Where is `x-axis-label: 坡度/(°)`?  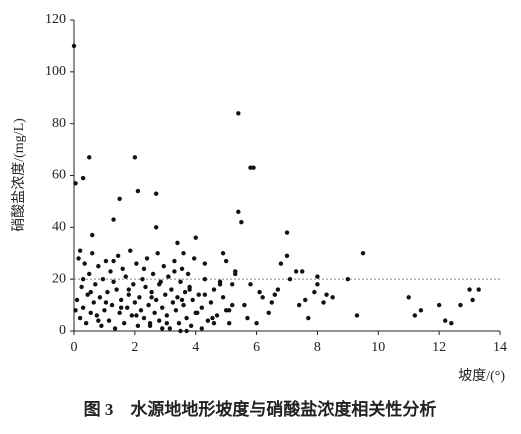 x-axis-label: 坡度/(°) is located at coordinates (481, 376).